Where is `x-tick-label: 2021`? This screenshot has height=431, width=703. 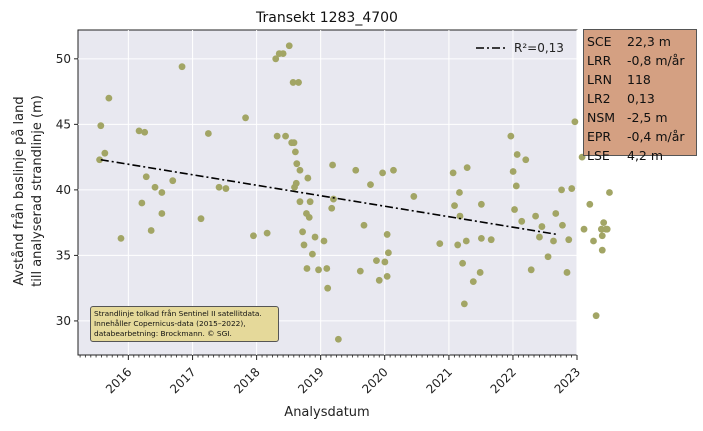 x-tick-label: 2021 is located at coordinates (439, 380).